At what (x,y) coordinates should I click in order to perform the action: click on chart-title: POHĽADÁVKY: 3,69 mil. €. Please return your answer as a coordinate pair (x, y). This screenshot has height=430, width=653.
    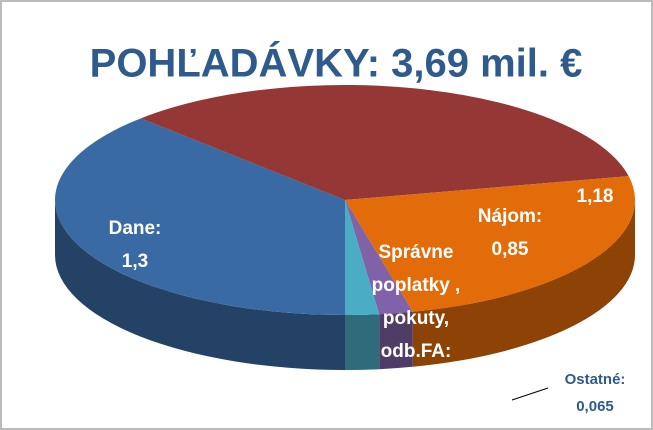
    Looking at the image, I should click on (336, 63).